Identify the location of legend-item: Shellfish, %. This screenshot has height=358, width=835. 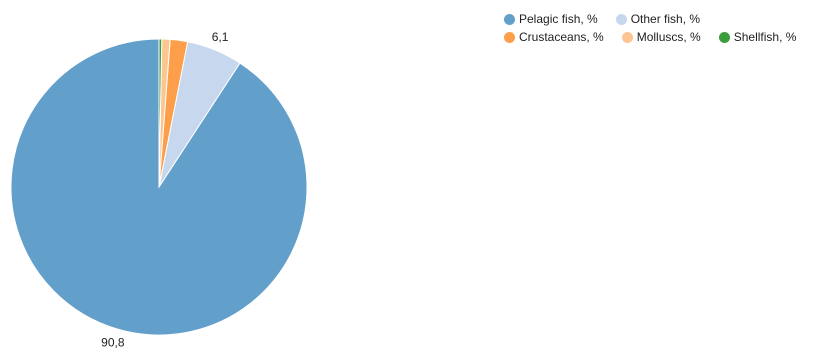
(757, 37).